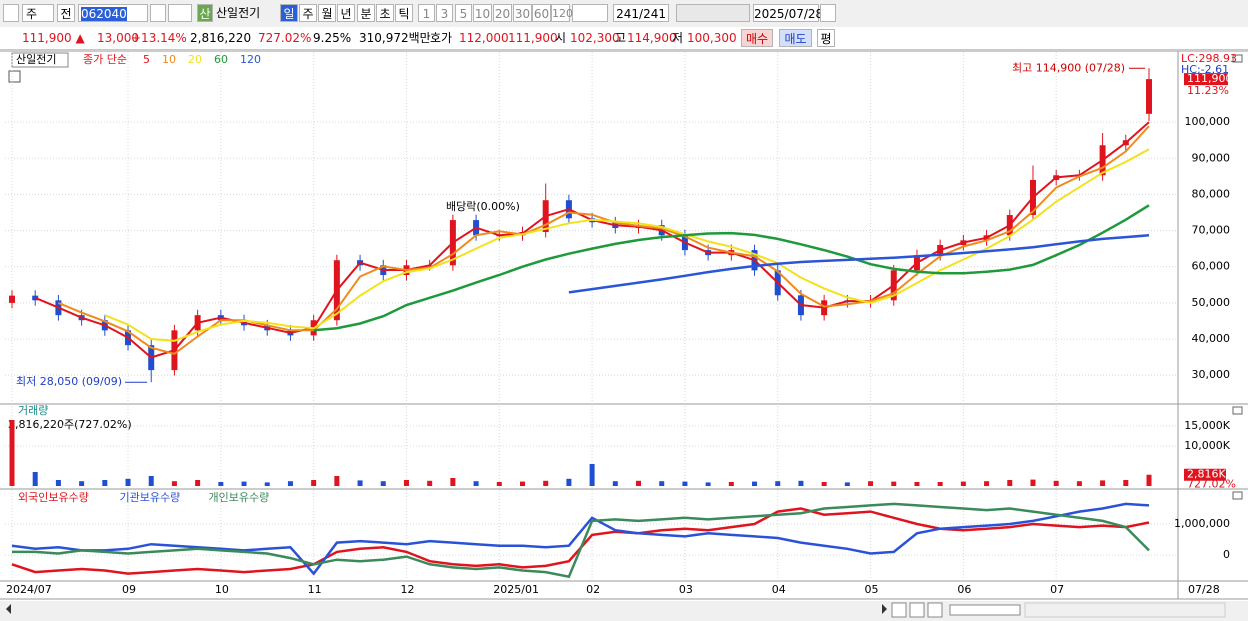 The image size is (1248, 621). What do you see at coordinates (53, 497) in the screenshot?
I see `legend-label: 외국인보유수량` at bounding box center [53, 497].